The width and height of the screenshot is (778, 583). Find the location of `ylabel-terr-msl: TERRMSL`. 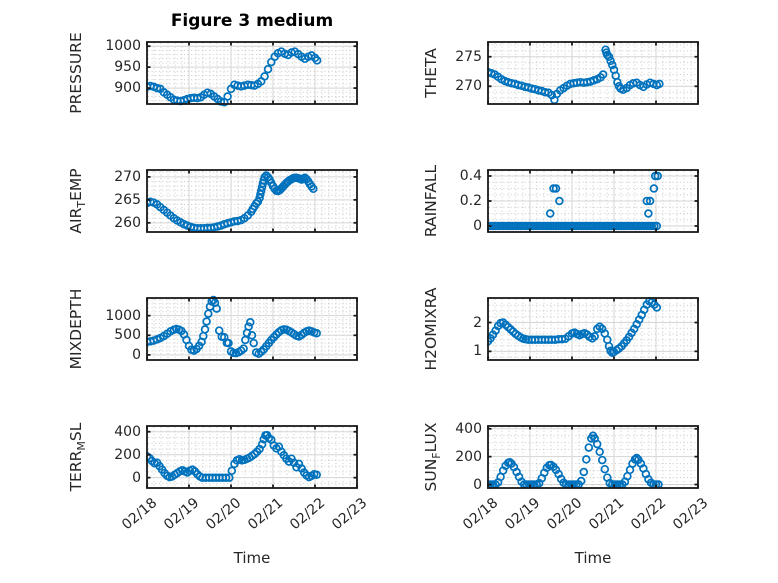

ylabel-terr-msl: TERRMSL is located at coordinates (76, 457).